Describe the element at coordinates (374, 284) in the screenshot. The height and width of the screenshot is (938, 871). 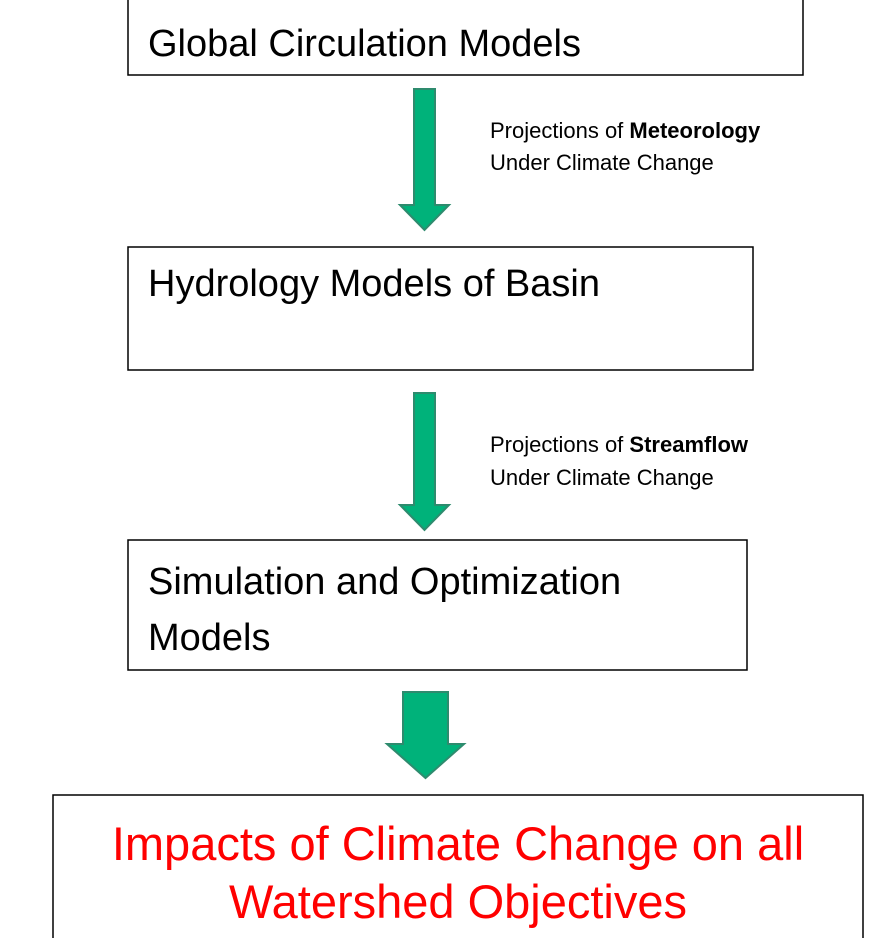
I see `node-text: Hydrology Models of Basin` at that location.